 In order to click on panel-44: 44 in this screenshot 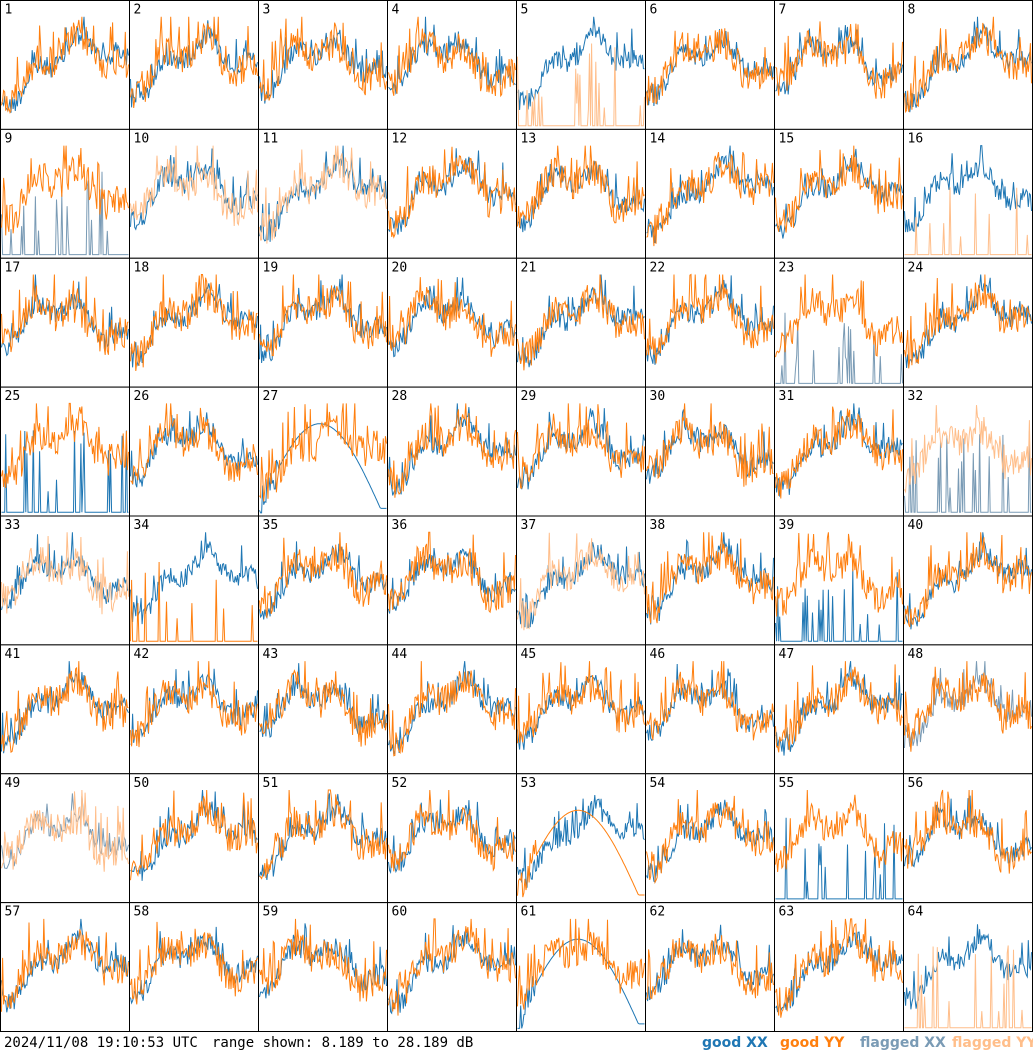, I will do `click(452, 709)`.